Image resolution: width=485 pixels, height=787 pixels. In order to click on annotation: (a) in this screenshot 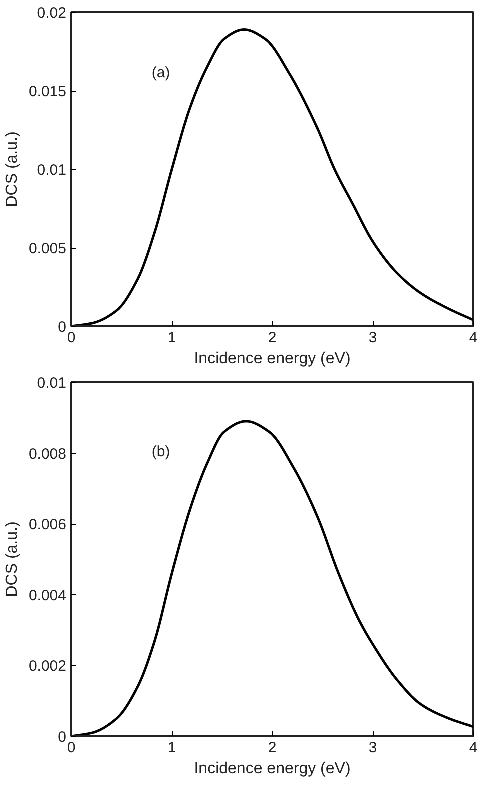, I will do `click(161, 73)`.